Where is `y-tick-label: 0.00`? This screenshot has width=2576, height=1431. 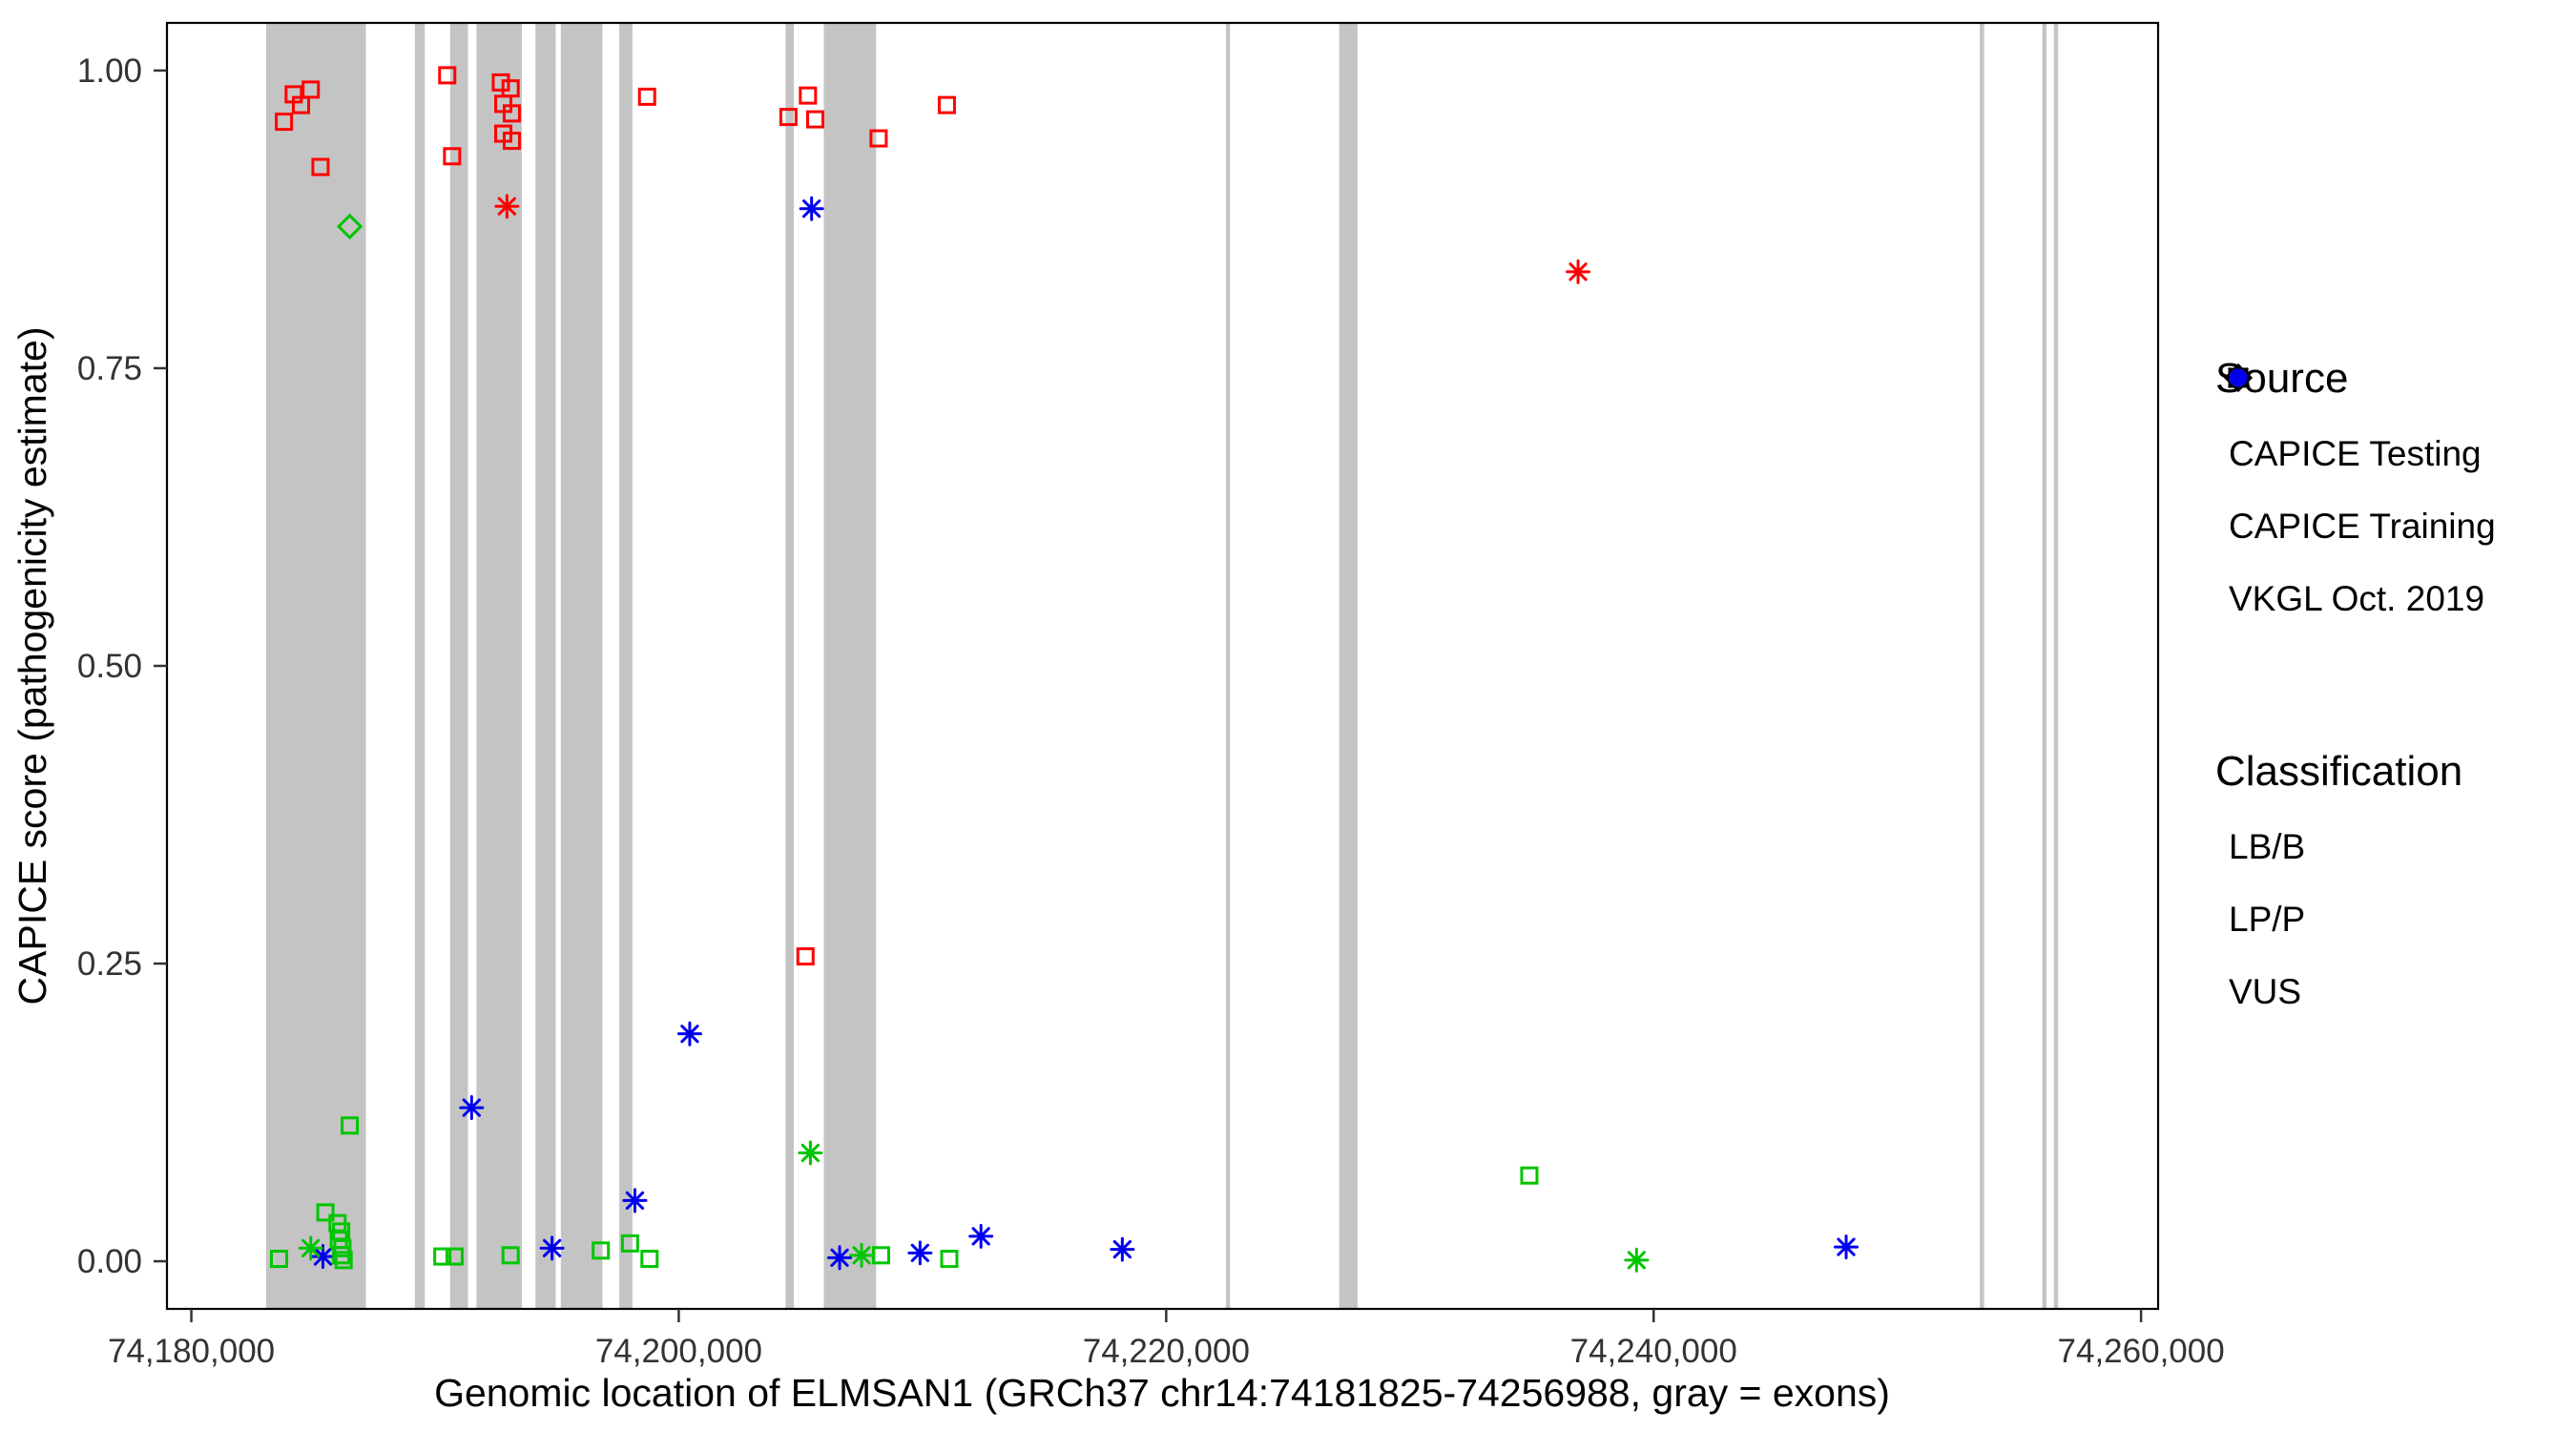
y-tick-label: 0.00 is located at coordinates (109, 1262).